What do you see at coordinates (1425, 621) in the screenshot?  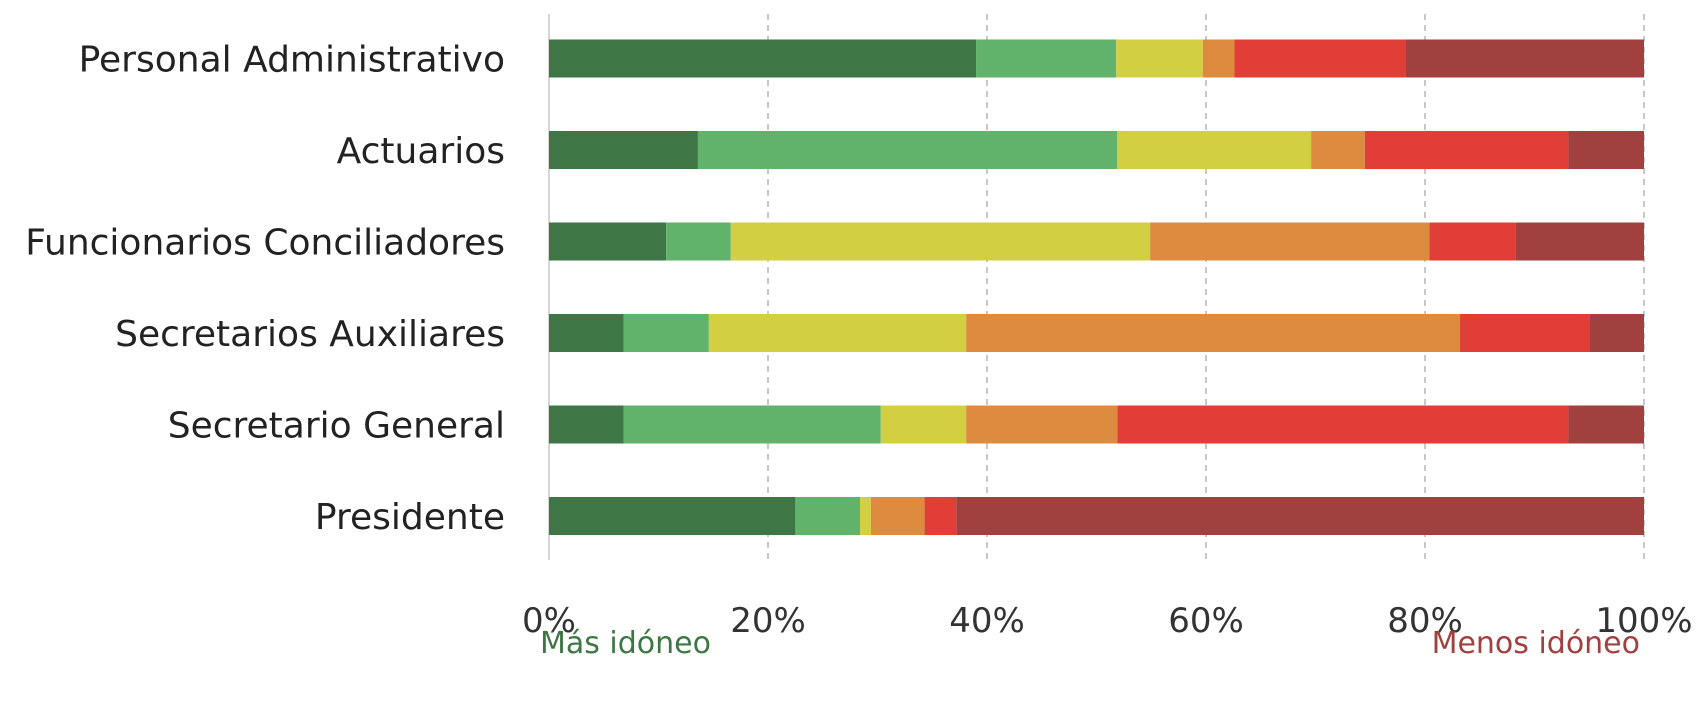 I see `x-tick-label: 80%` at bounding box center [1425, 621].